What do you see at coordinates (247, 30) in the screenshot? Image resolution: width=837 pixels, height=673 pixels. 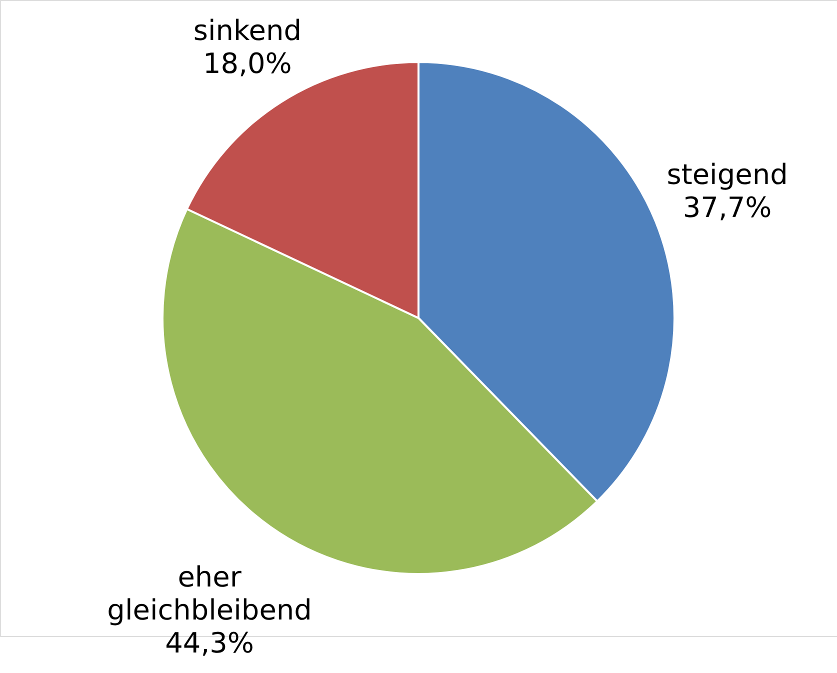 I see `slice-label: sinkend` at bounding box center [247, 30].